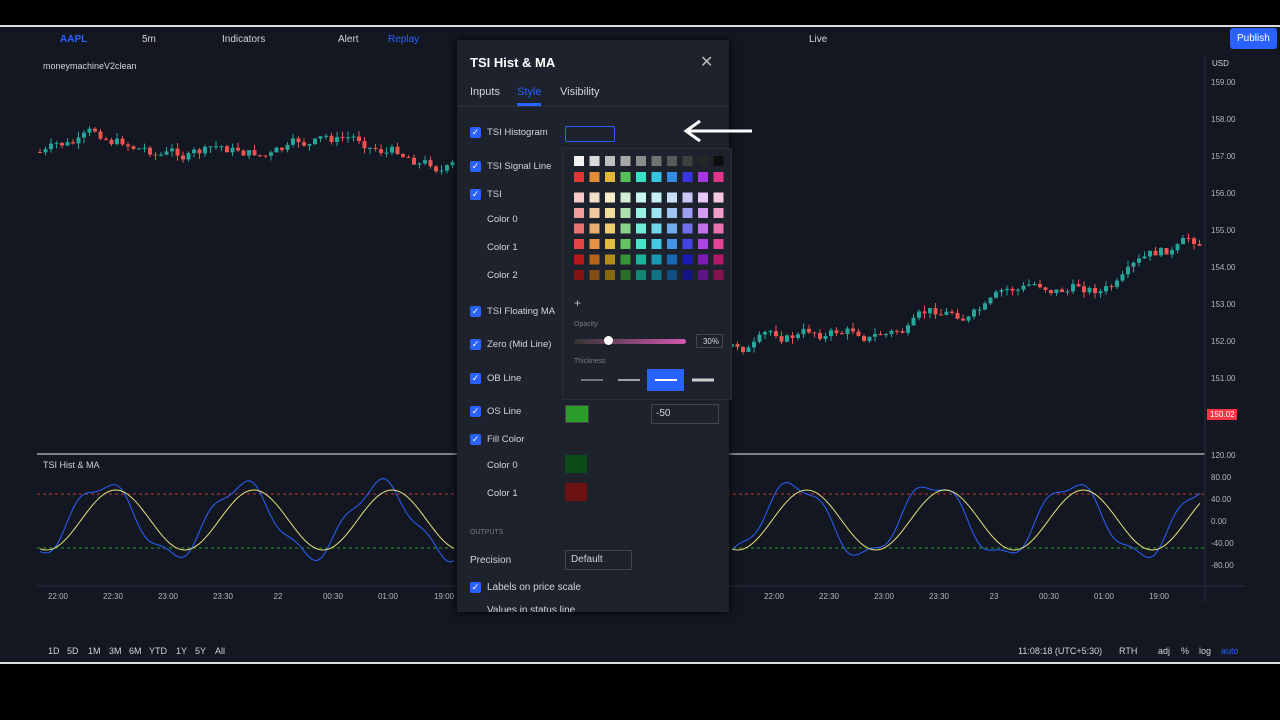 The width and height of the screenshot is (1280, 720). I want to click on rth: RTH, so click(1128, 651).